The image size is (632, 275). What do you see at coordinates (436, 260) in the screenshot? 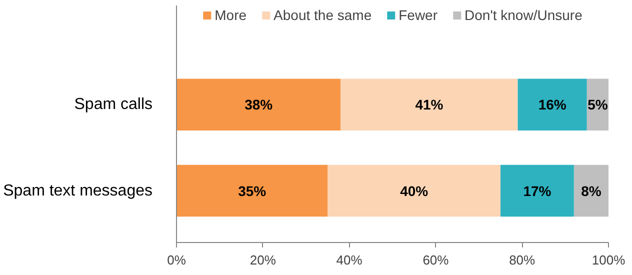
I see `x-tick-label: 60%` at bounding box center [436, 260].